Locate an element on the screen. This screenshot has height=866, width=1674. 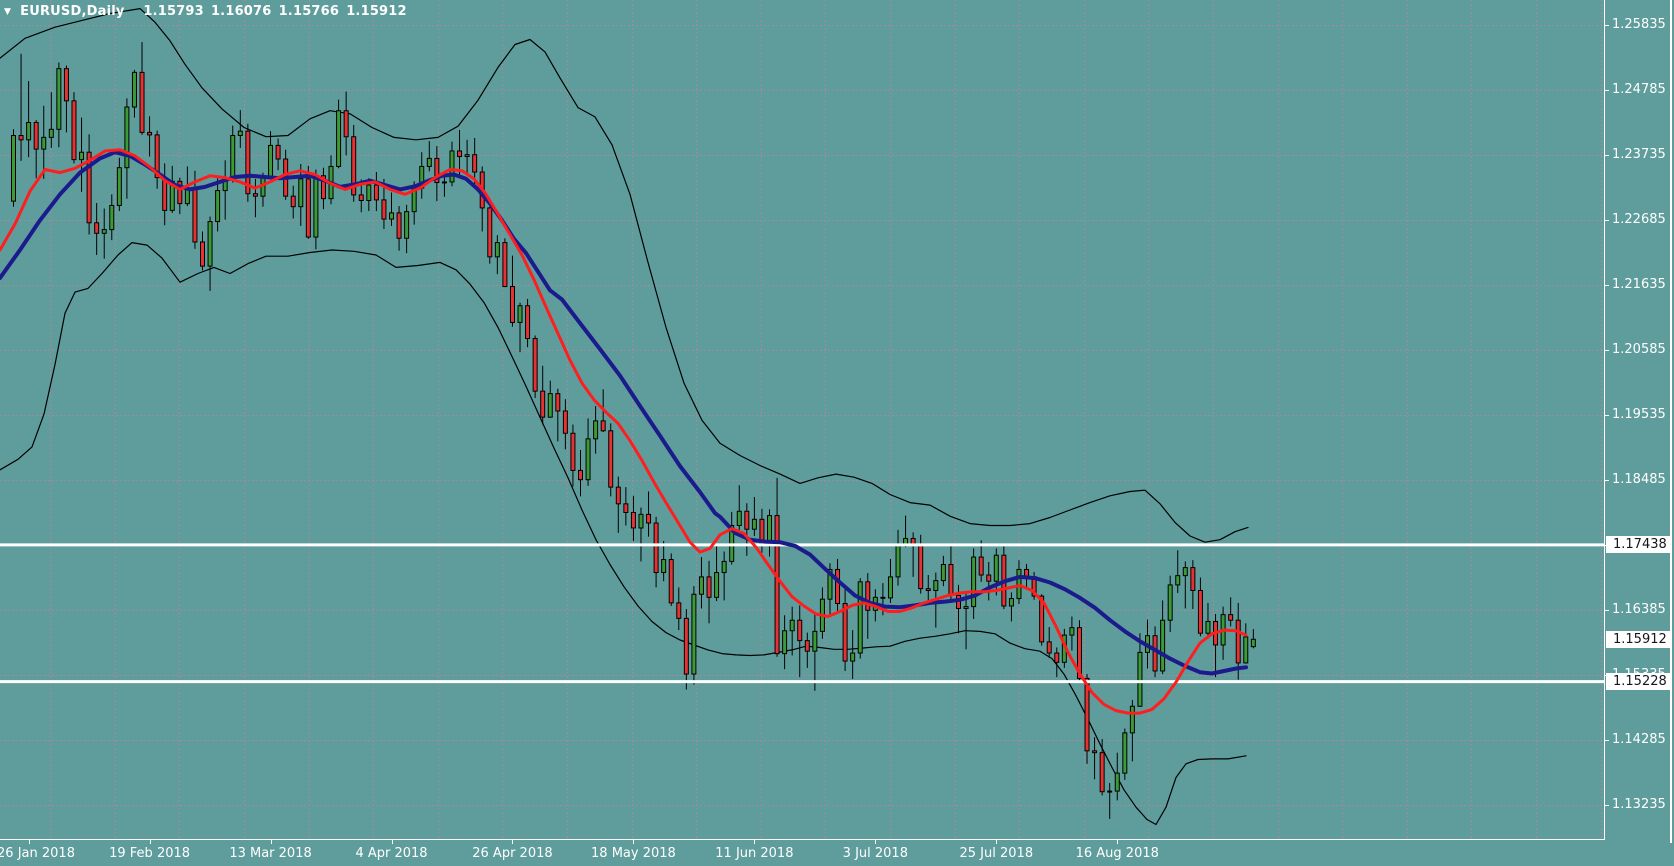
price-axis-label: 1.13235 is located at coordinates (1639, 804).